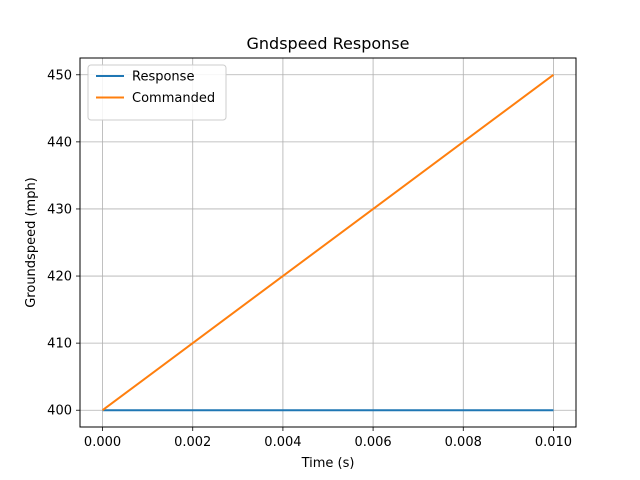 This screenshot has height=480, width=640. Describe the element at coordinates (59, 344) in the screenshot. I see `y-tick-label: 410` at that location.